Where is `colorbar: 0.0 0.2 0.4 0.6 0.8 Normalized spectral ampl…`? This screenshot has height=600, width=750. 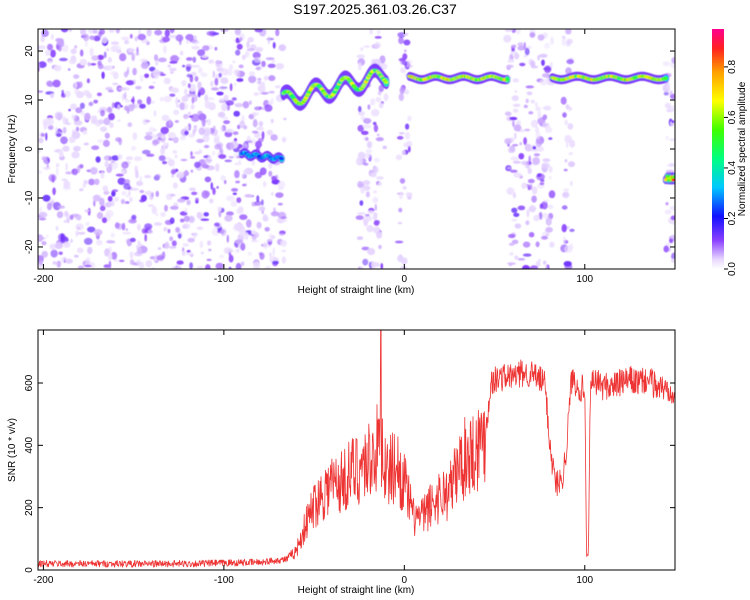 colorbar: 0.0 0.2 0.4 0.6 0.8 Normalized spectral ampl… is located at coordinates (730, 152).